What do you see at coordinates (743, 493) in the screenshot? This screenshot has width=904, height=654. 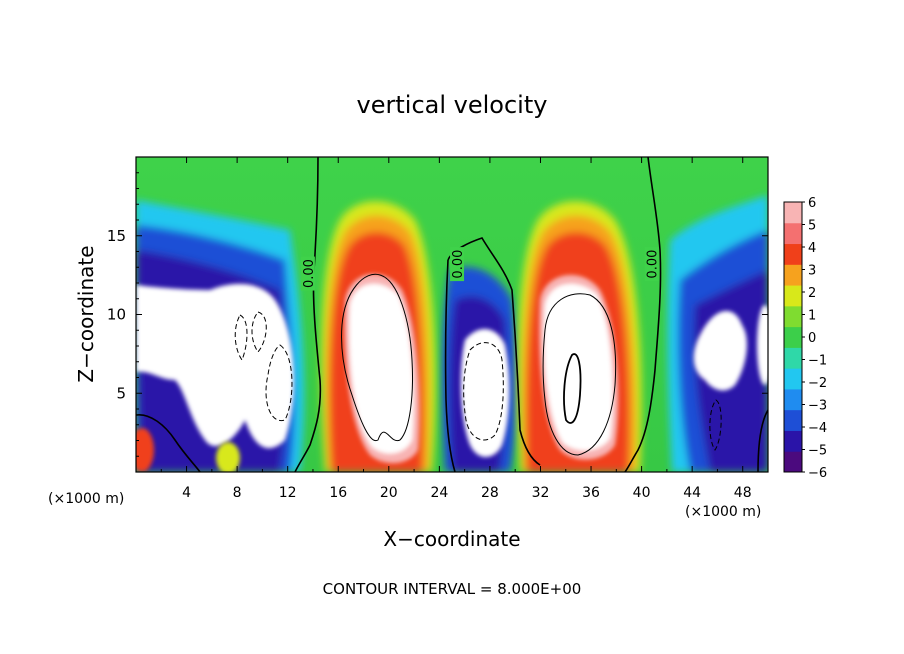 I see `x-tick-label: 48` at bounding box center [743, 493].